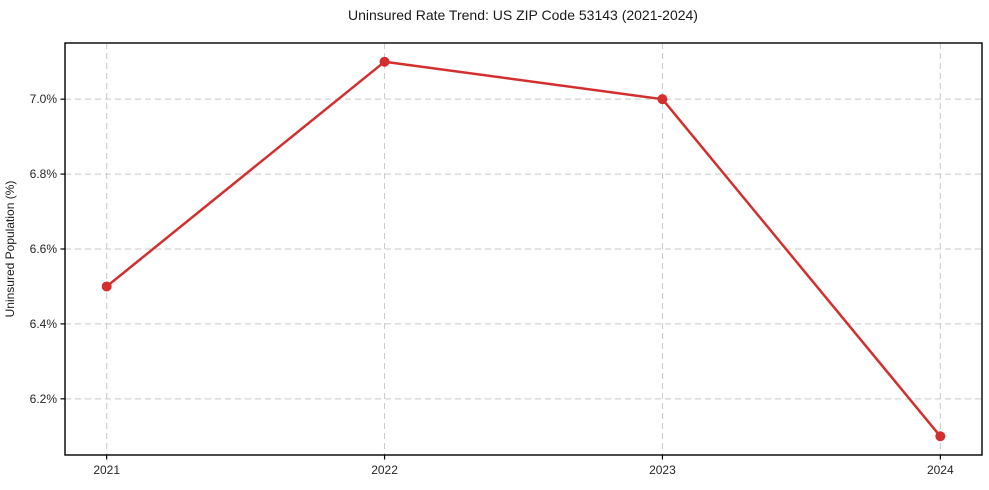 The height and width of the screenshot is (490, 989). Describe the element at coordinates (662, 470) in the screenshot. I see `x-tick-label: 2023` at that location.